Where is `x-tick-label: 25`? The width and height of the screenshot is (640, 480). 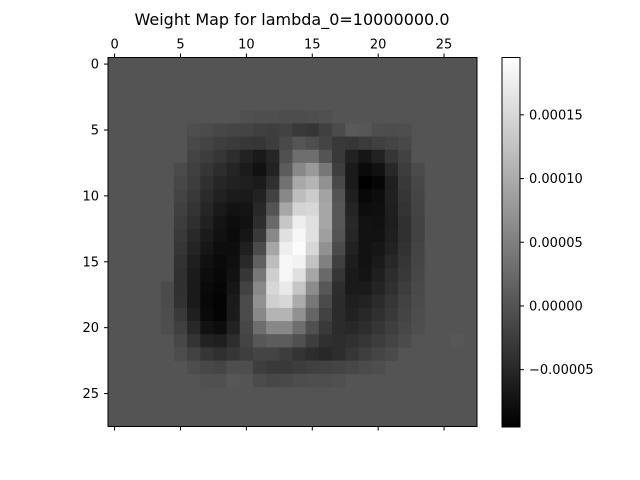 x-tick-label: 25 is located at coordinates (444, 45).